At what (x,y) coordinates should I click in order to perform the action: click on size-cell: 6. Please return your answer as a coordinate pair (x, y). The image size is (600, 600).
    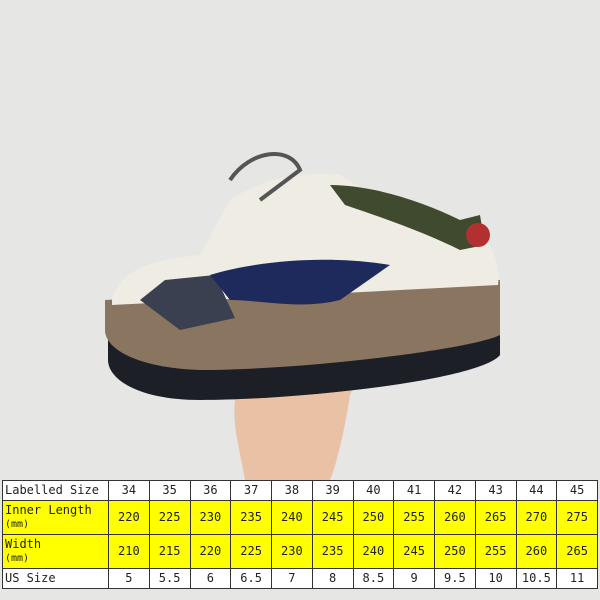
    Looking at the image, I should click on (210, 578).